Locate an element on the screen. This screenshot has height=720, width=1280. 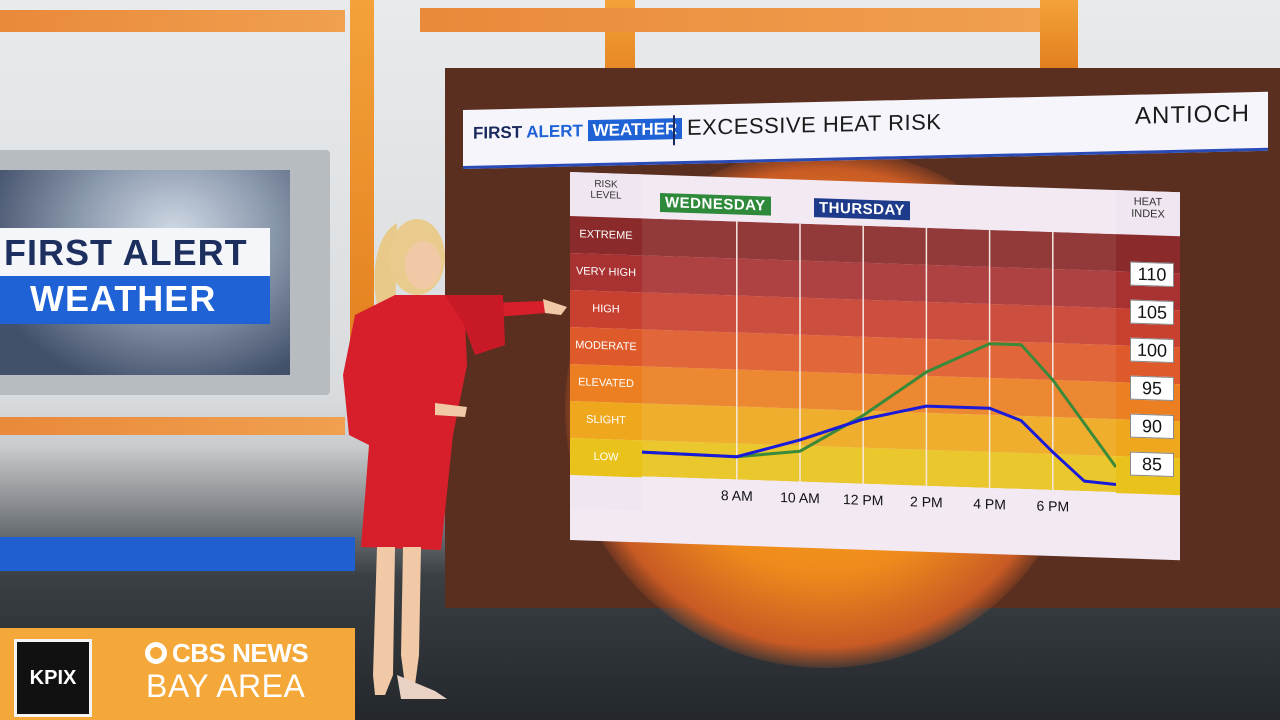
side-logo: FIRST ALERT WEATHER is located at coordinates (135, 276).